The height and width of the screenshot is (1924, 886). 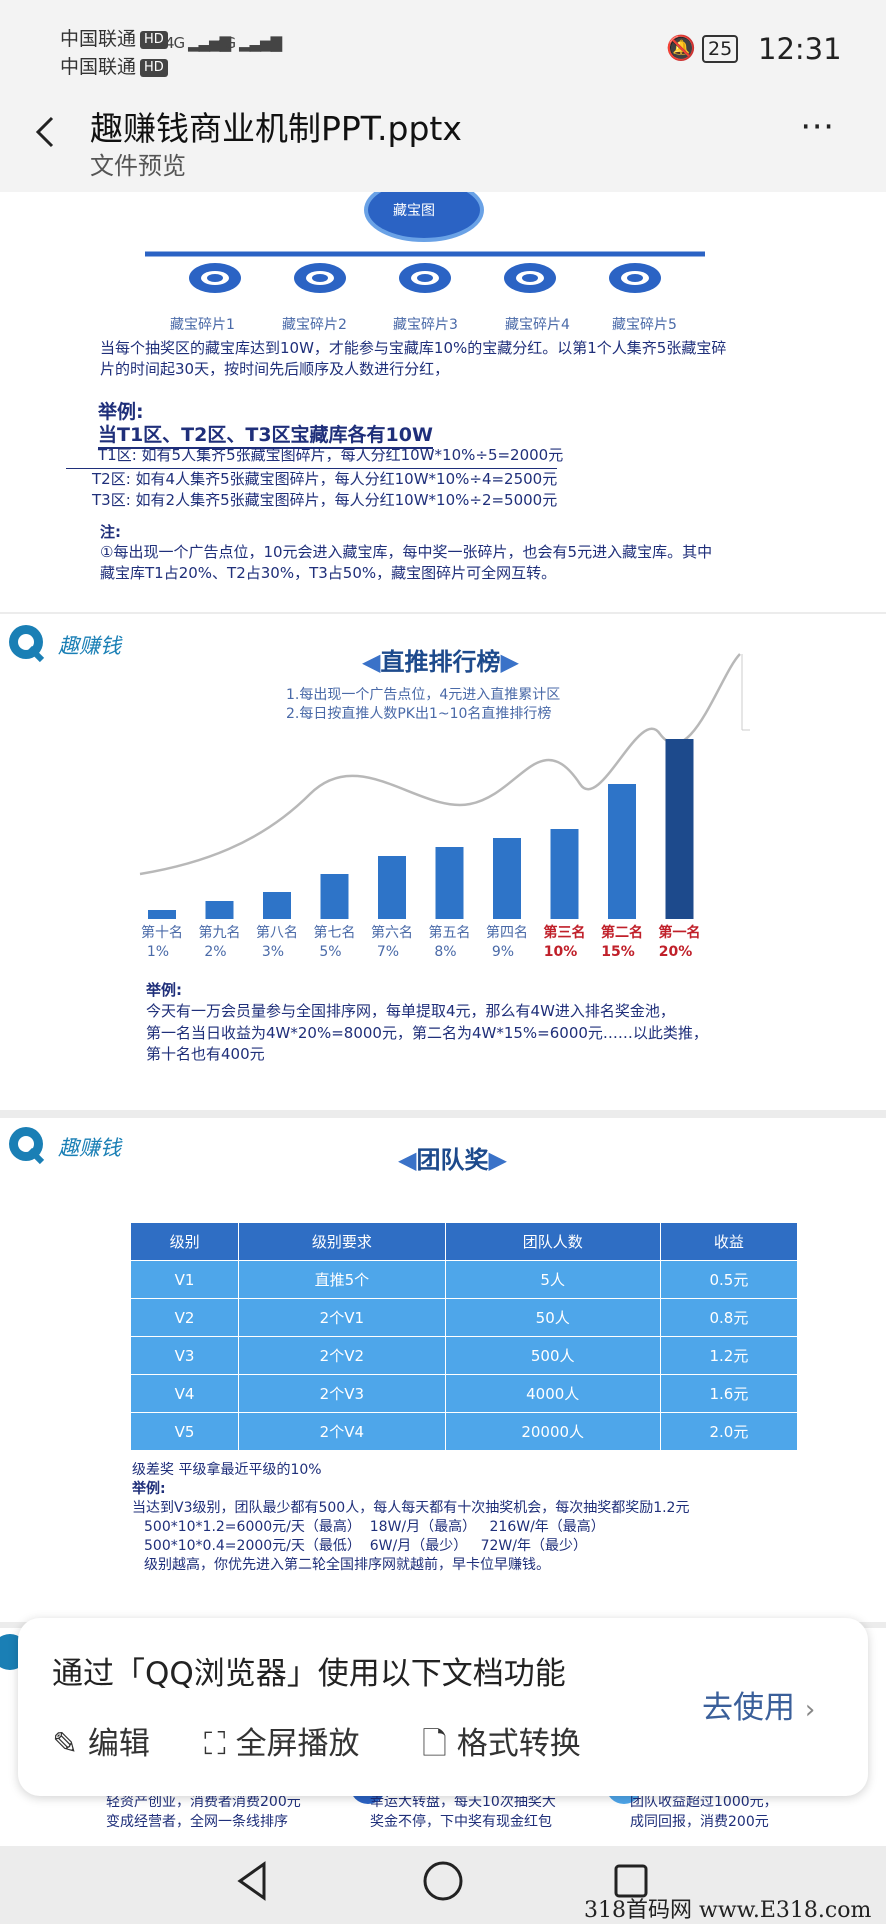 What do you see at coordinates (392, 932) in the screenshot?
I see `category-label: 第六名` at bounding box center [392, 932].